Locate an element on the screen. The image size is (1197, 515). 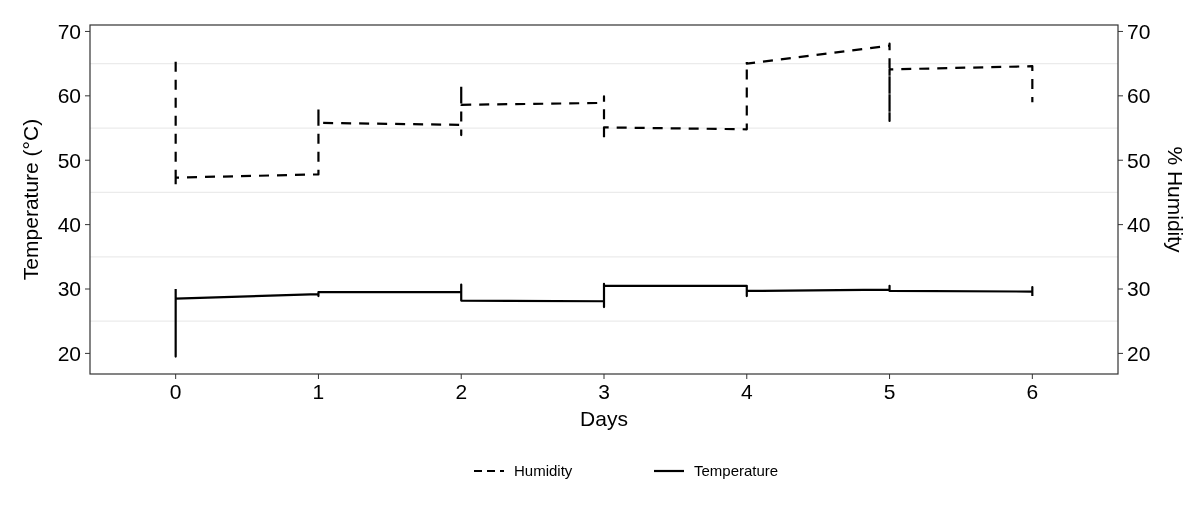
y-tick-label: 30 is located at coordinates (69, 289).